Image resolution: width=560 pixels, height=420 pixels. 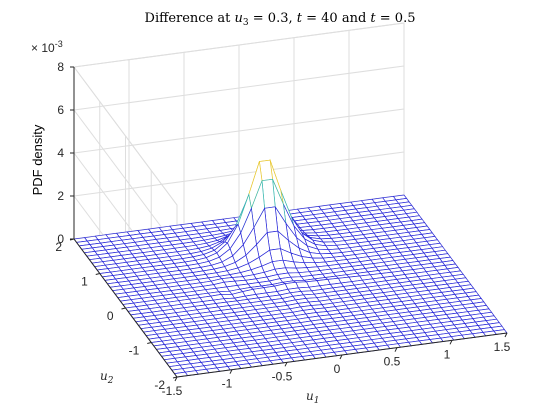 I want to click on x-tick-label: 1, so click(x=447, y=354).